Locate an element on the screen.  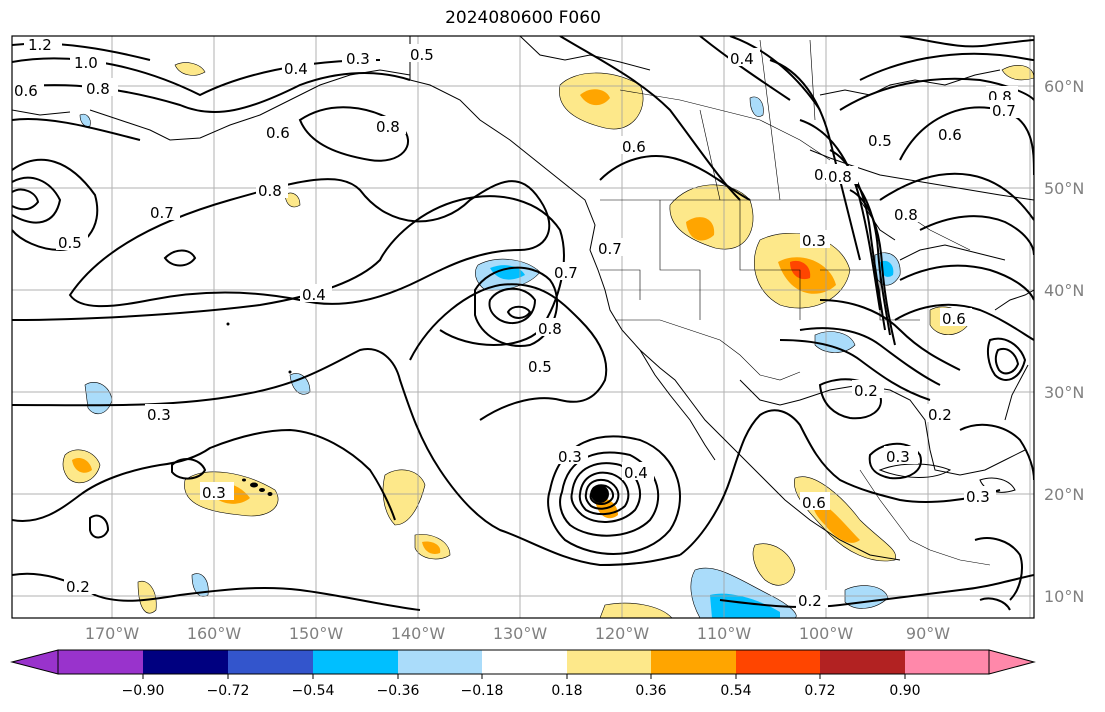
lon-label: 130°W is located at coordinates (520, 633).